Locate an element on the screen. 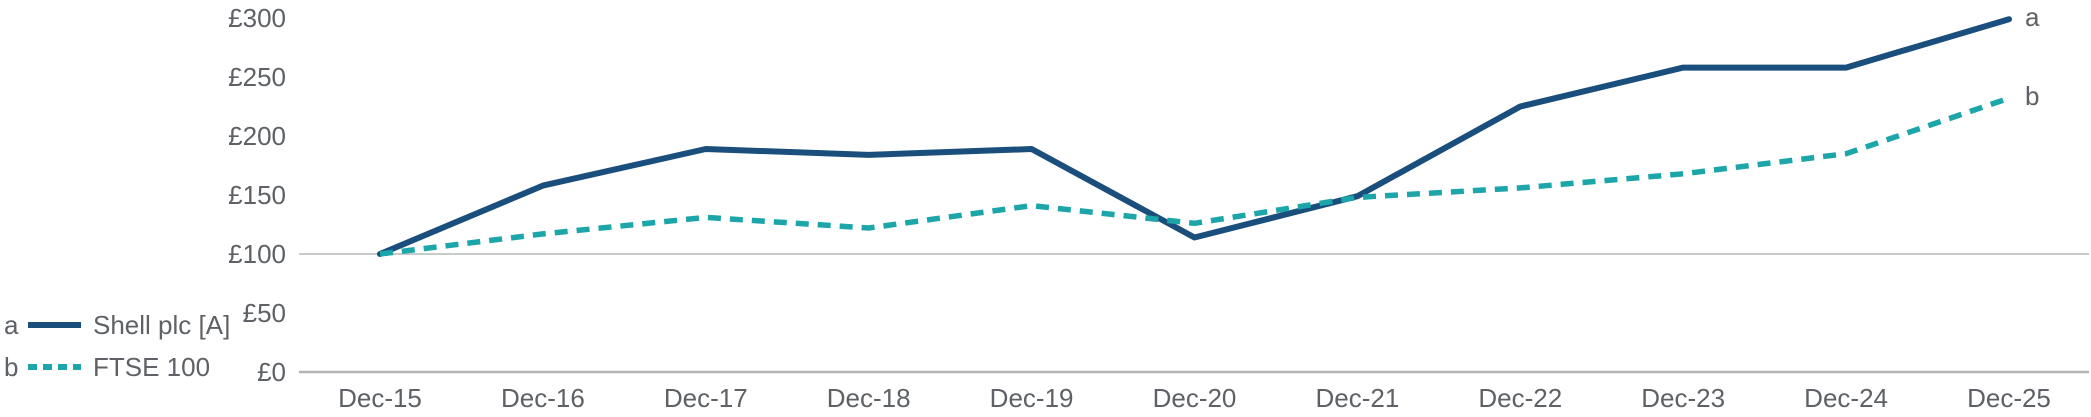 This screenshot has width=2091, height=417. y-axis-label: £300 is located at coordinates (257, 18).